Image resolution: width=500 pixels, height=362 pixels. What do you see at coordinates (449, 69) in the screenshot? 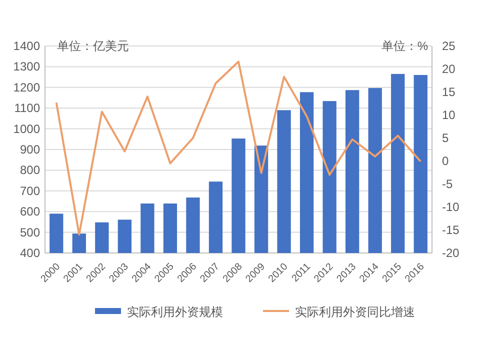
I see `y2-tick-label: 20` at bounding box center [449, 69].